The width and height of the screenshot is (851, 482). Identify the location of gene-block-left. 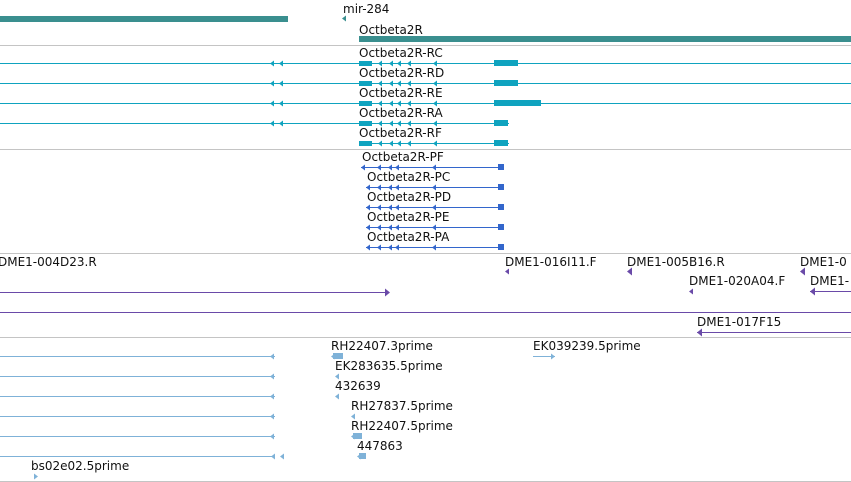
(144, 19).